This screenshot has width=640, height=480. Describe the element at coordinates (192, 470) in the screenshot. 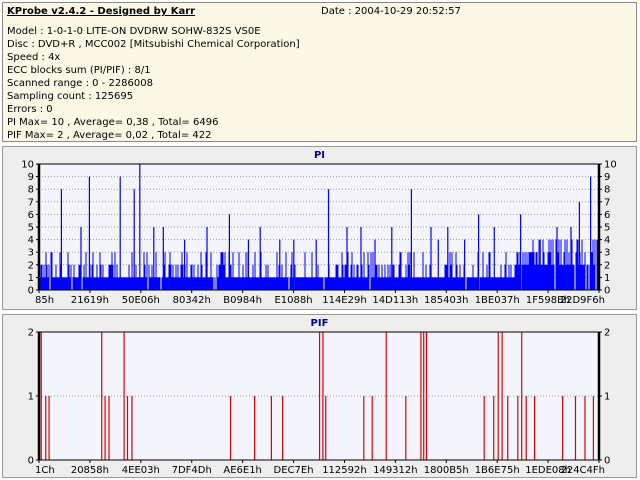

I see `x-tick-label: 7DF4Dh` at that location.